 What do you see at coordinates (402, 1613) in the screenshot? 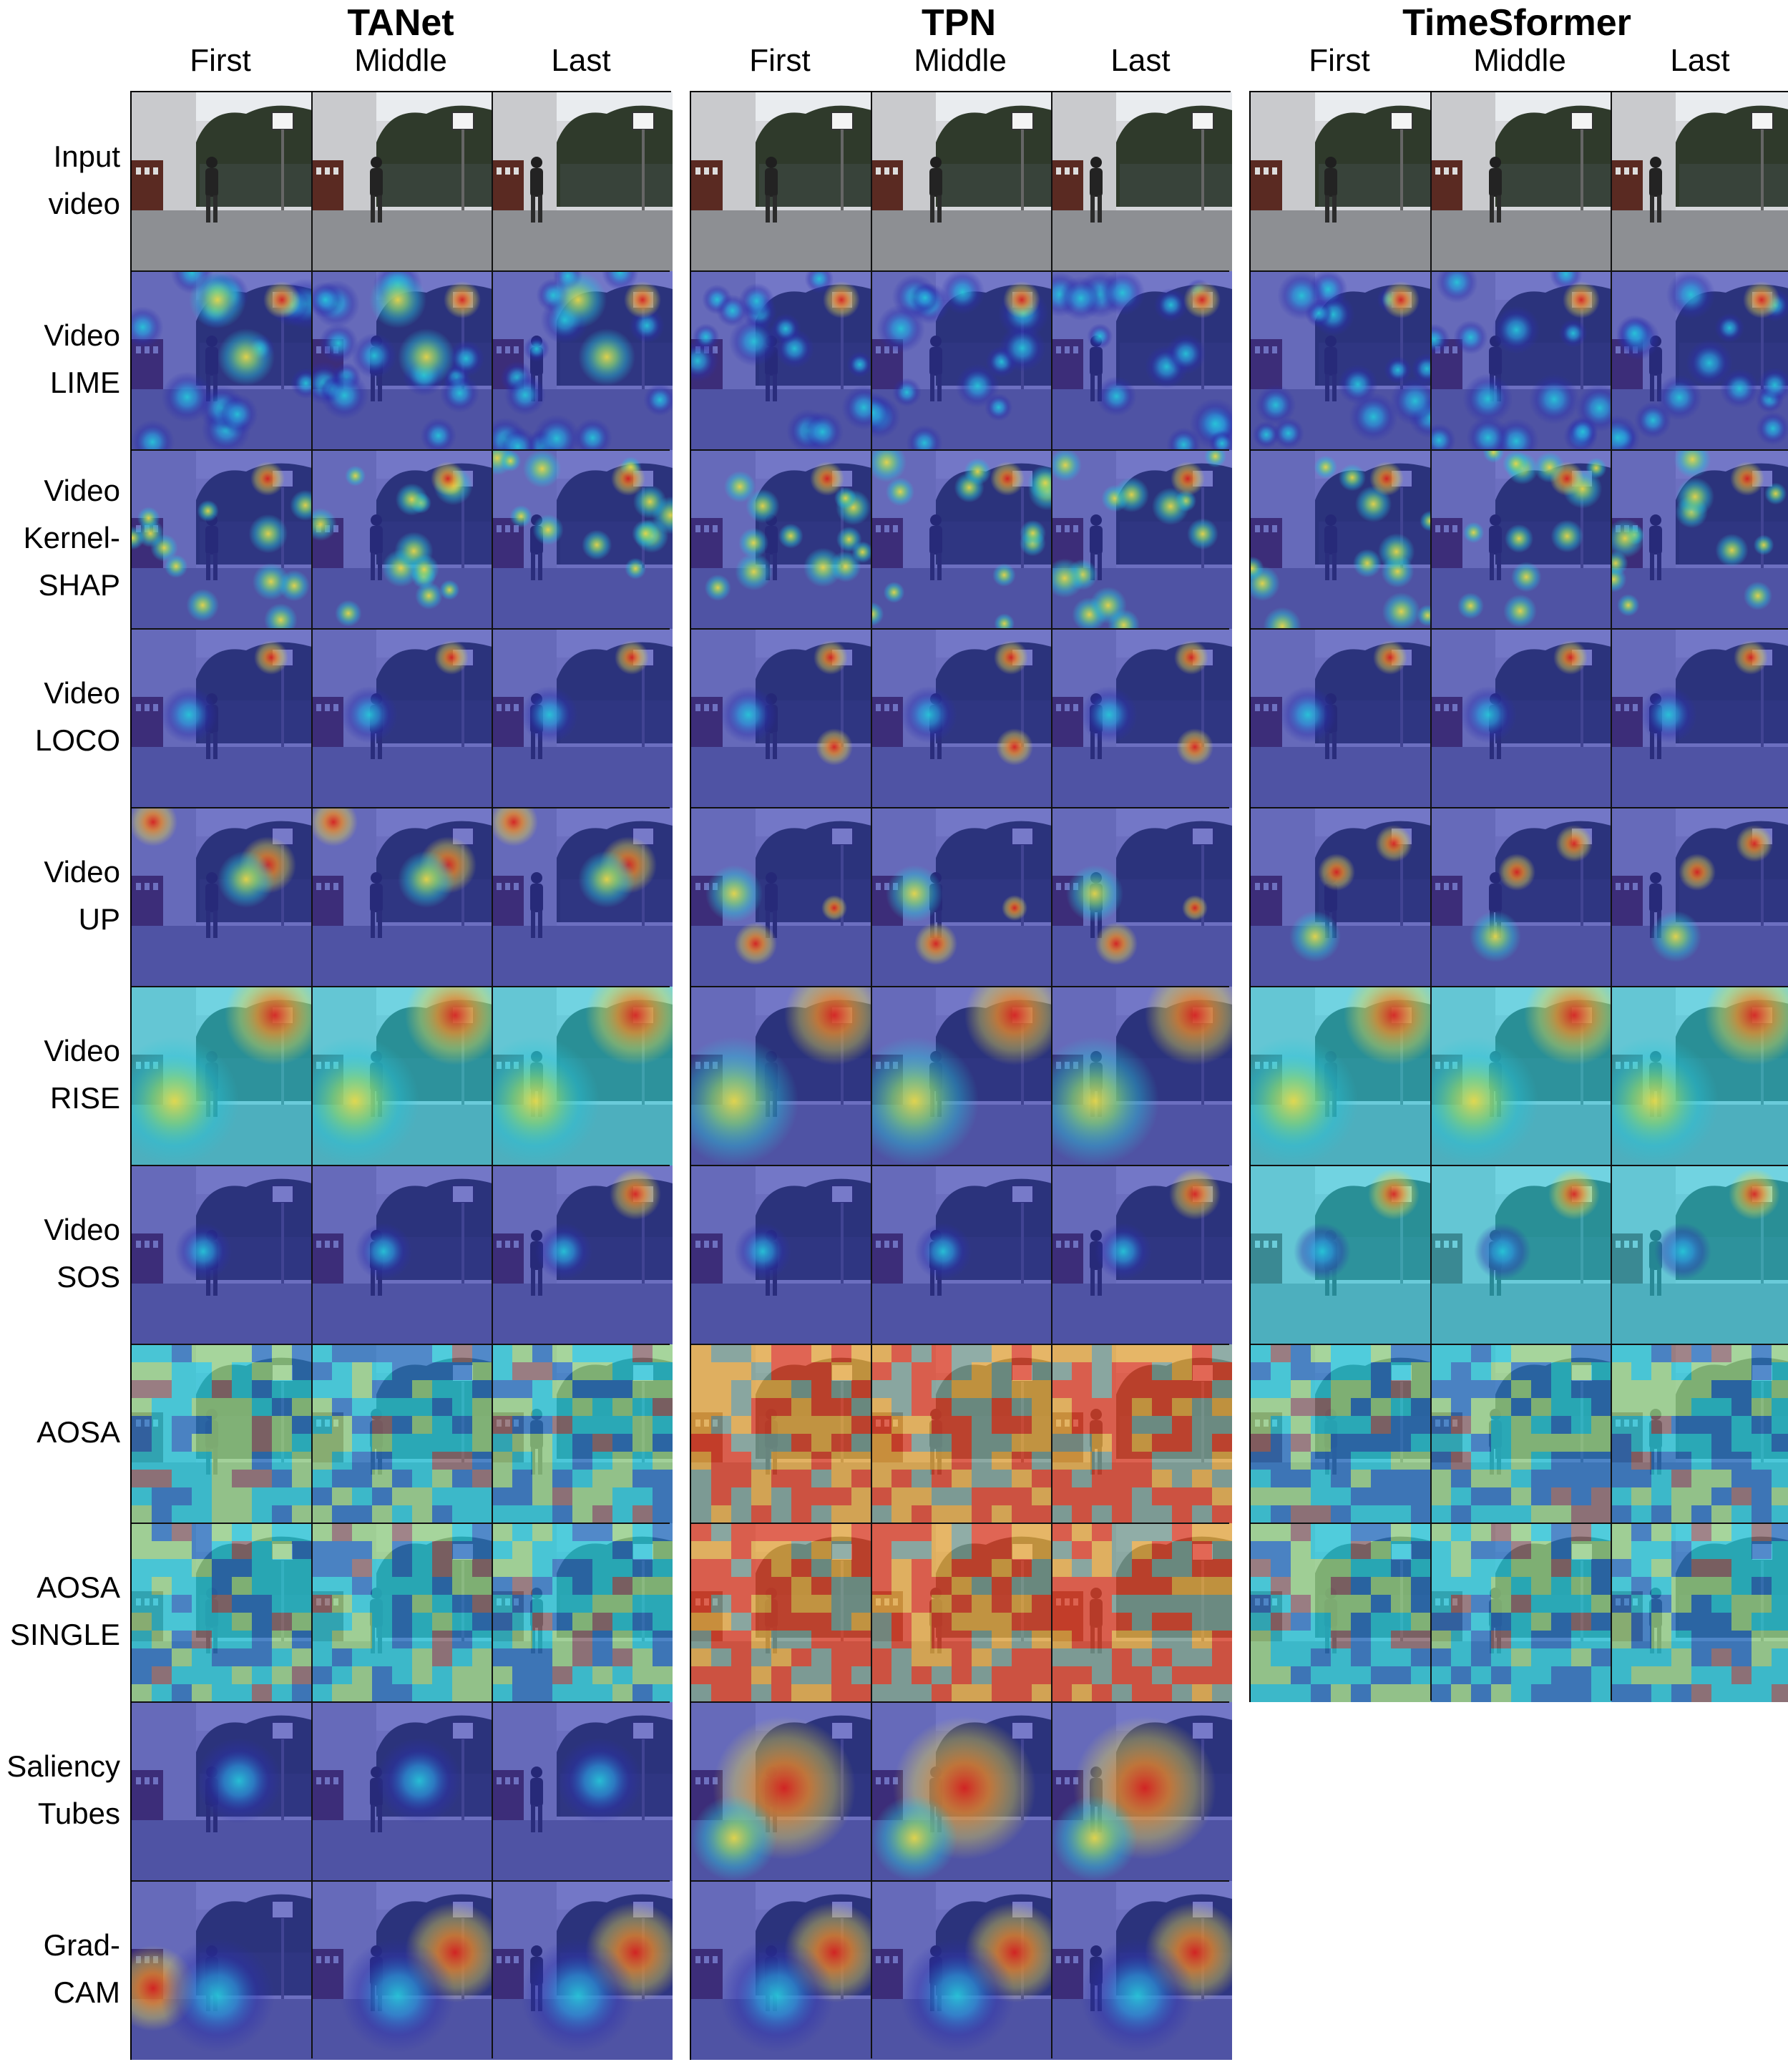
I see `cell-tanet-aosa-single-middle` at bounding box center [402, 1613].